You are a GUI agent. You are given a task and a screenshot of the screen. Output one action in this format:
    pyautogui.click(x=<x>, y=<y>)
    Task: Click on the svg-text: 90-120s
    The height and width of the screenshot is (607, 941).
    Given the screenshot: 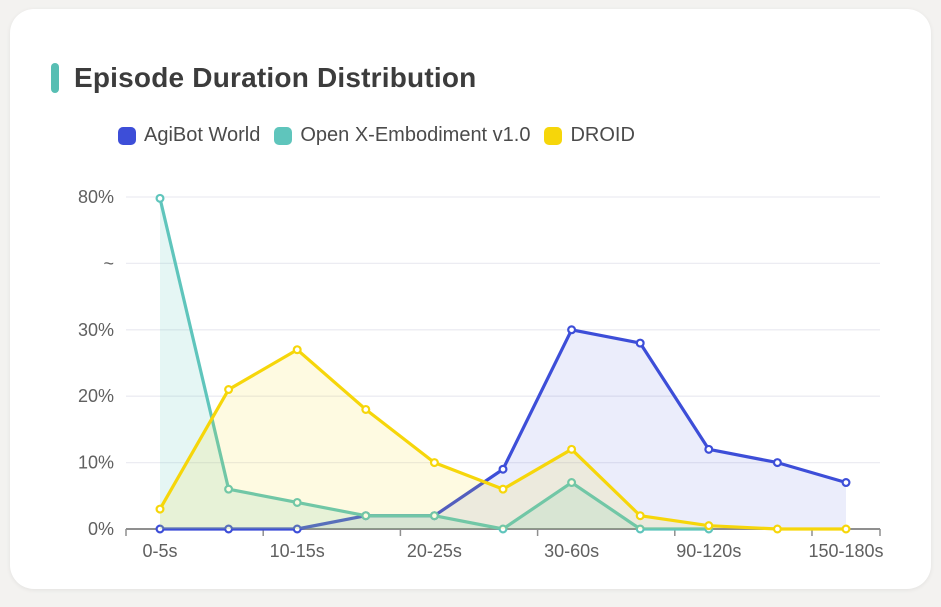 What is the action you would take?
    pyautogui.click(x=708, y=551)
    